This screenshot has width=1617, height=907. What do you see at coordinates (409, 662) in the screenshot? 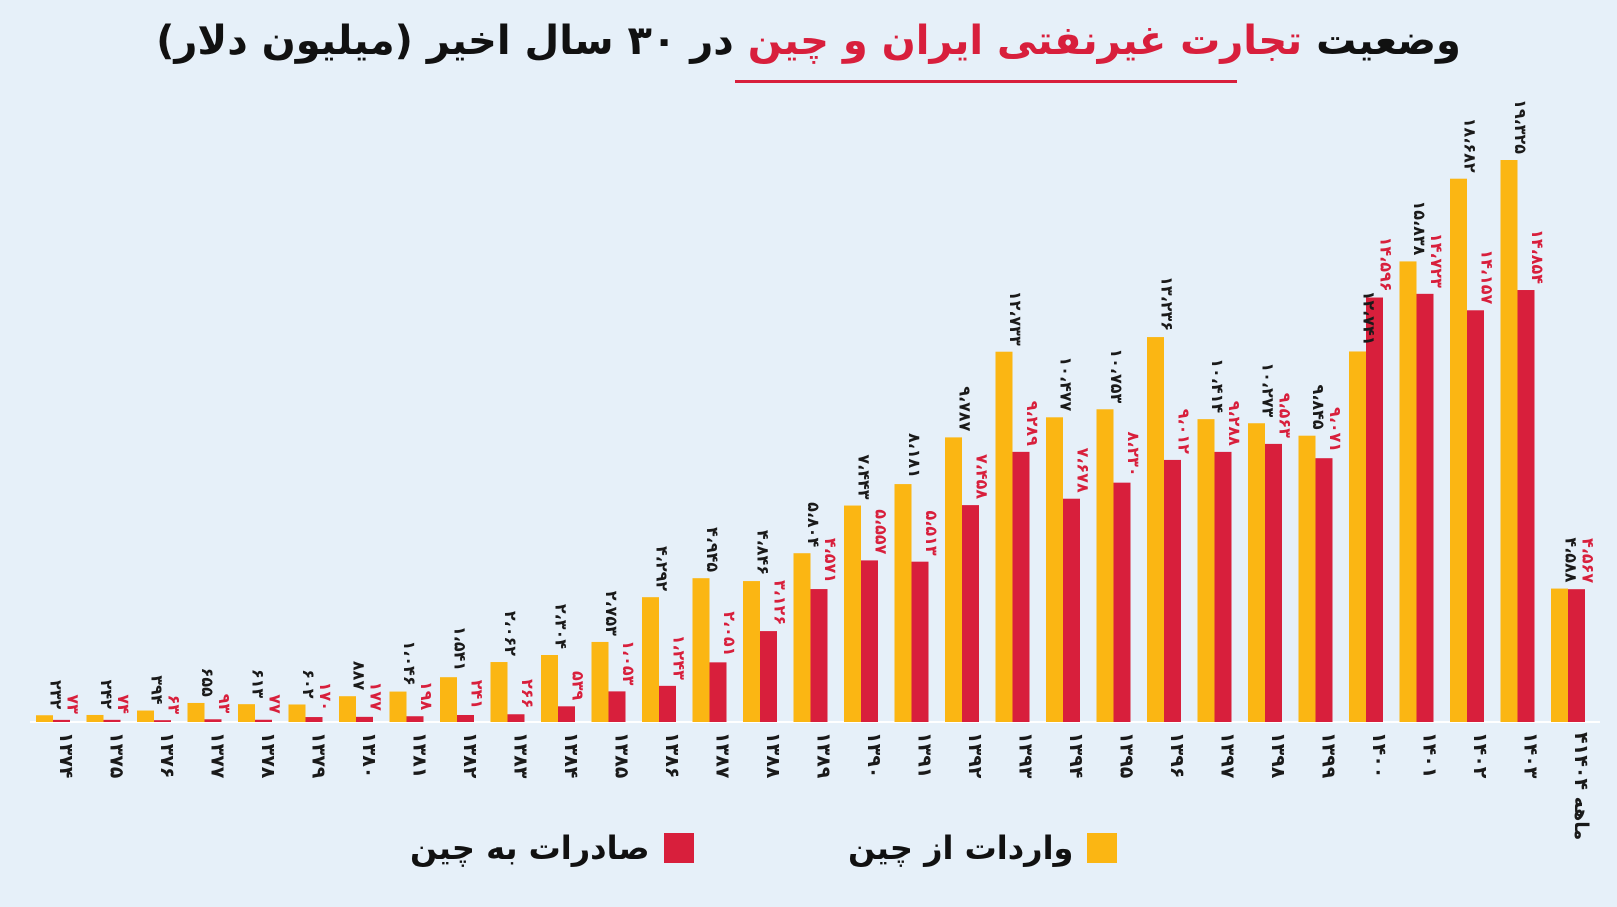
I see `data-label-imports-7: ۱،۰۴۶` at bounding box center [409, 662].